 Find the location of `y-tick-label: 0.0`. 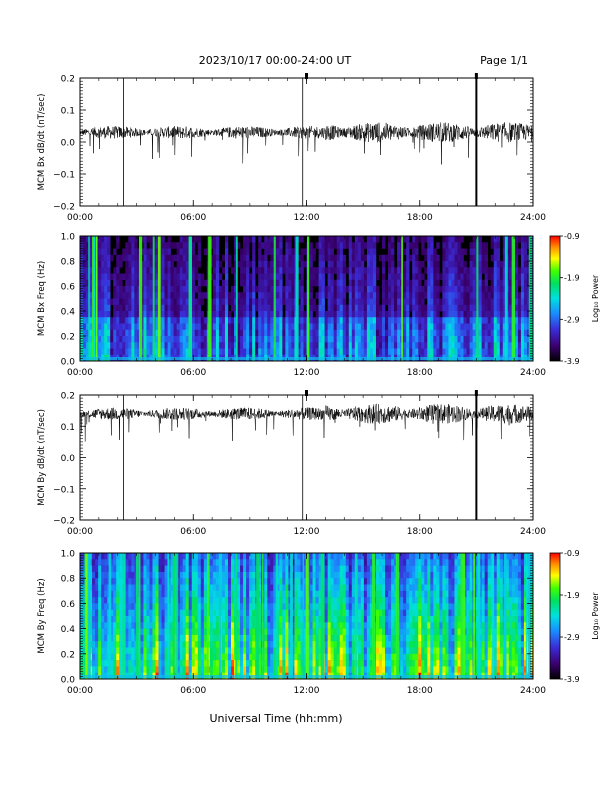

y-tick-label: 0.0 is located at coordinates (68, 363).